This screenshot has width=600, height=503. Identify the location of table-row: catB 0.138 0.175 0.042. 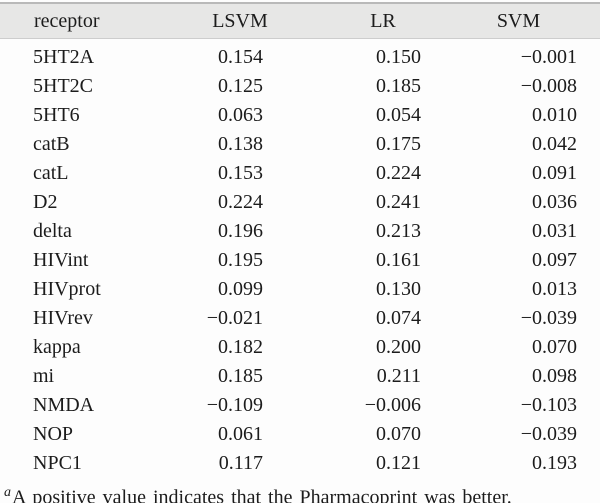
(300, 144).